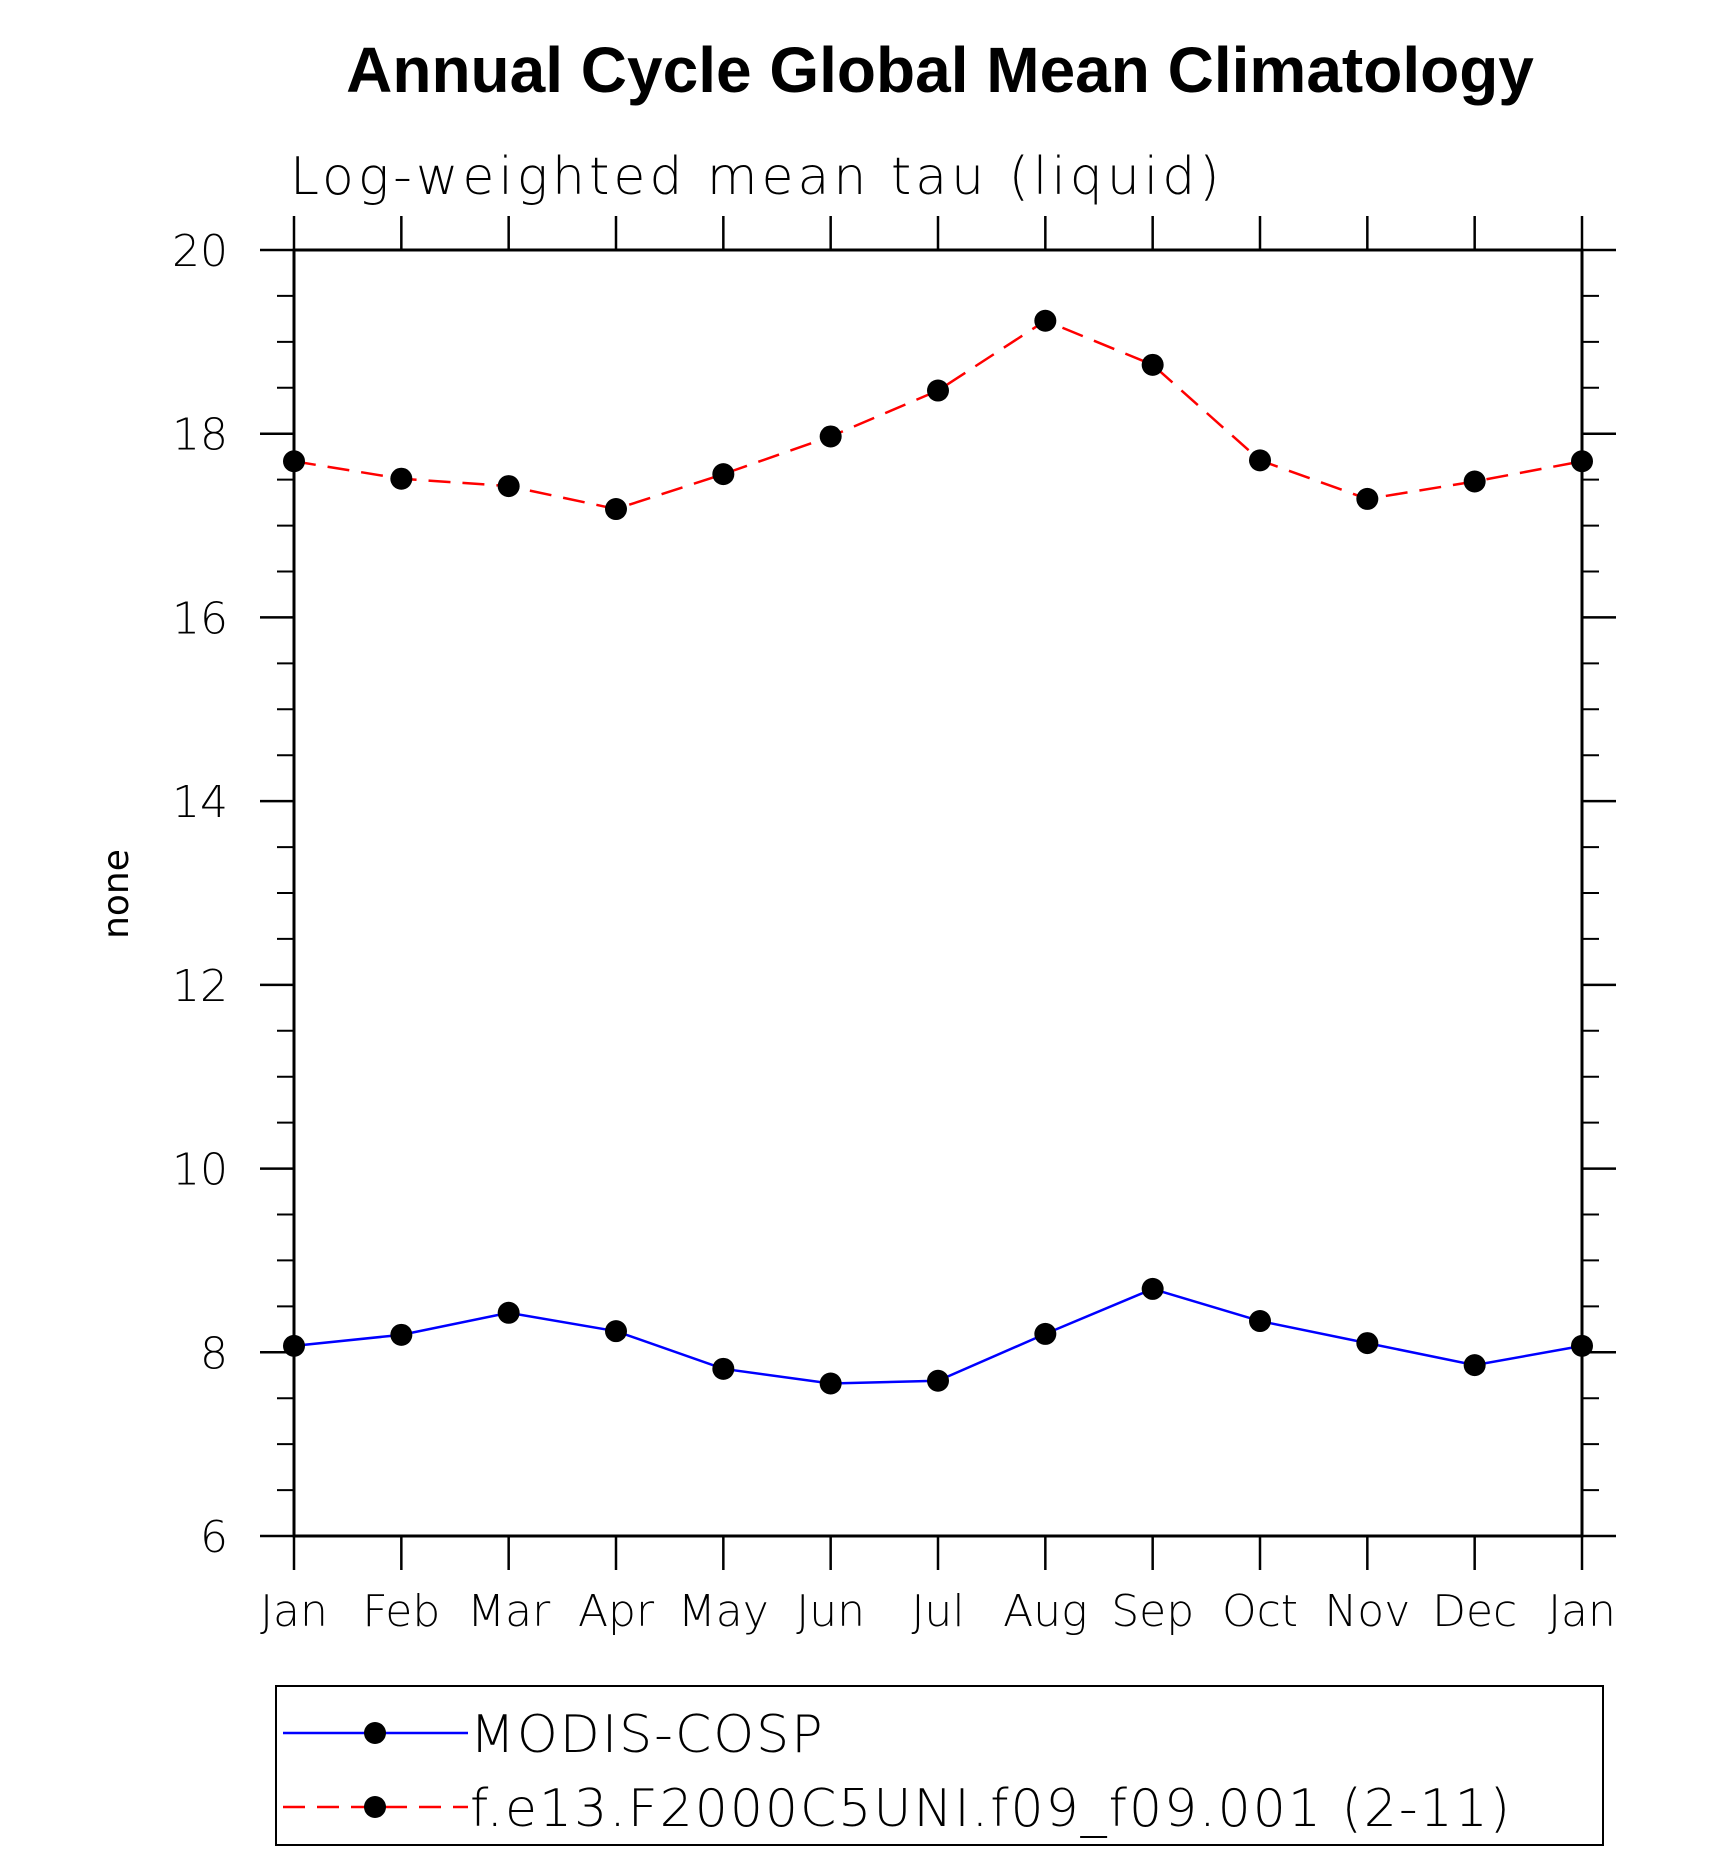  I want to click on x-tick-label: Dec, so click(1474, 1611).